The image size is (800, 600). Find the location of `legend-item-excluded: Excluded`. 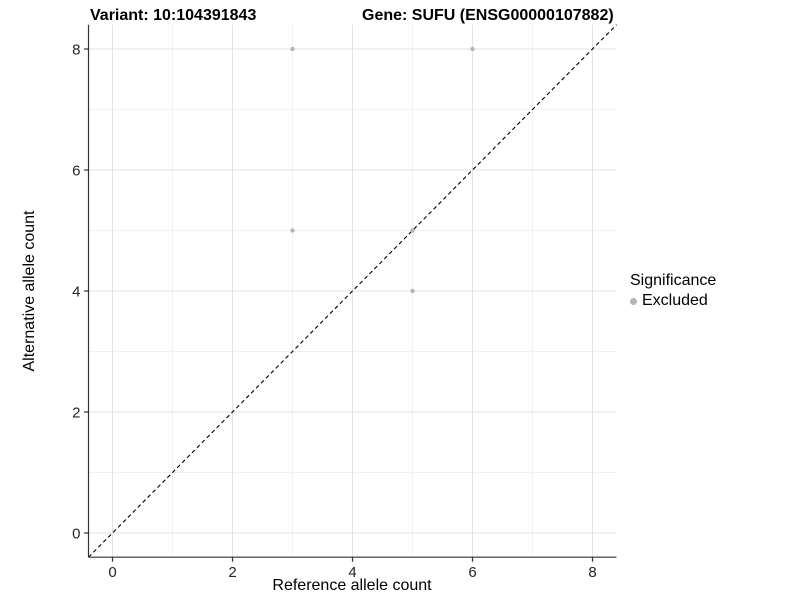

legend-item-excluded: Excluded is located at coordinates (673, 301).